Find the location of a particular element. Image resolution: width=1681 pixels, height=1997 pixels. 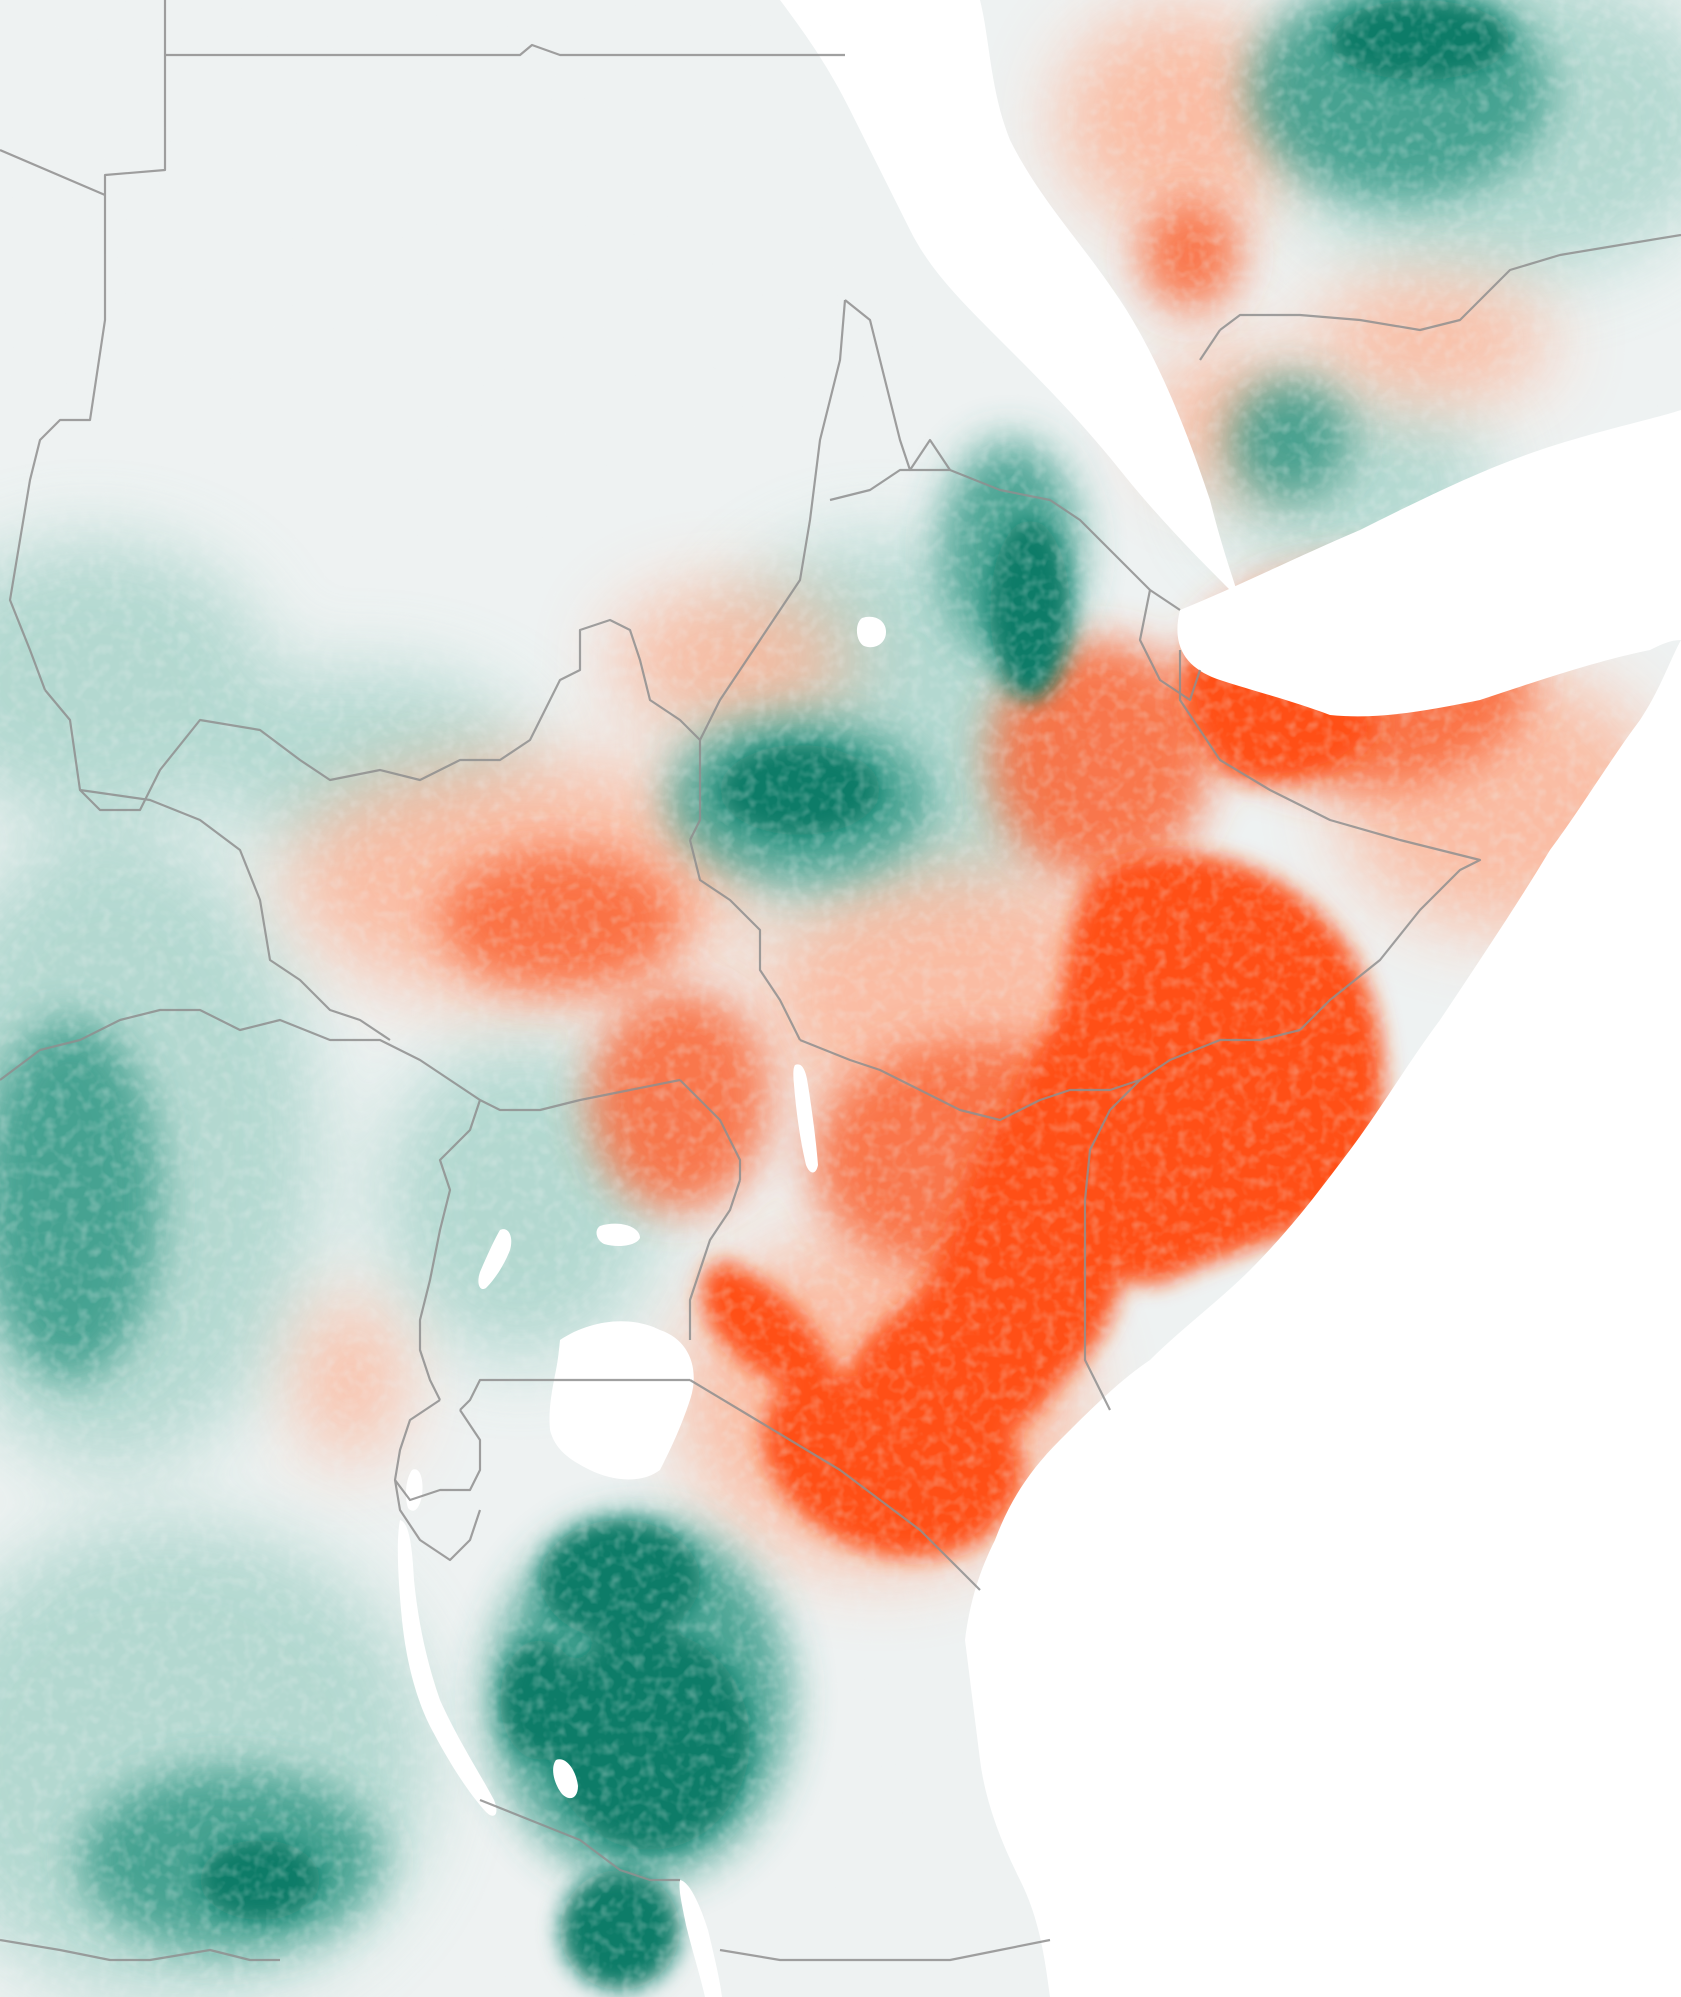

gulf-of-aden is located at coordinates (1429, 563).